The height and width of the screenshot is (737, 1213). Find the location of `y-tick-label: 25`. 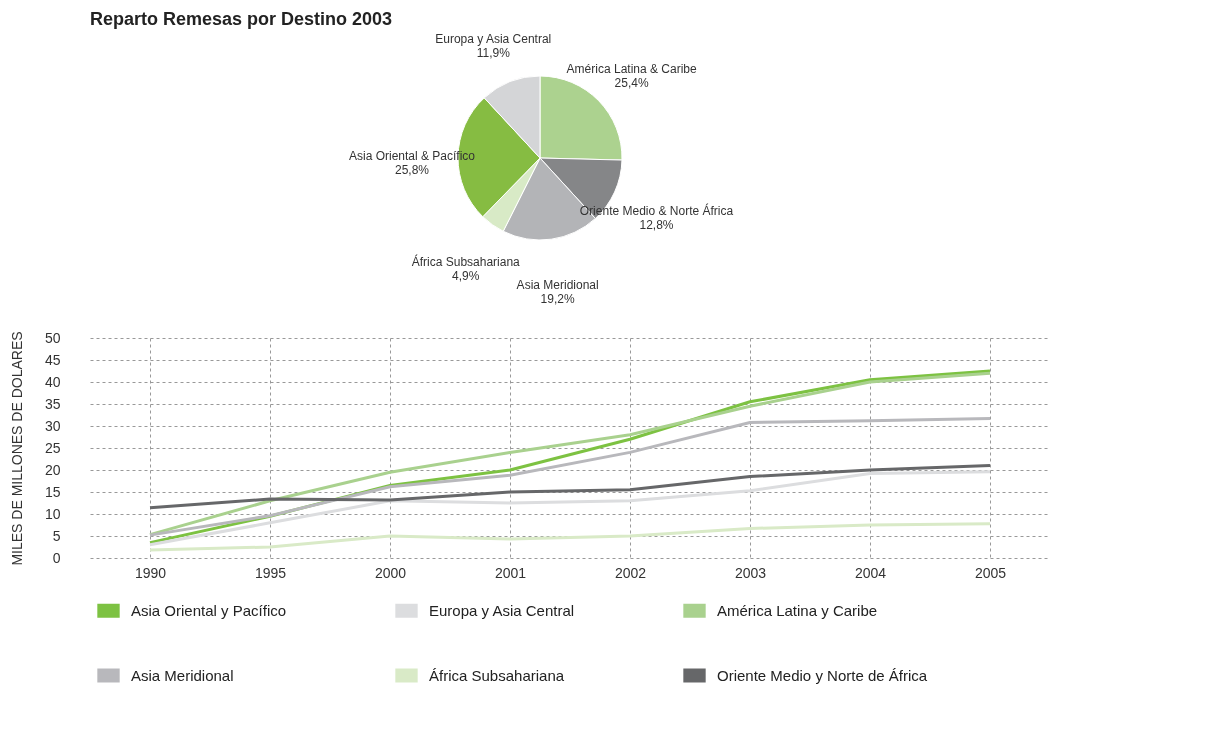

y-tick-label: 25 is located at coordinates (52, 447).